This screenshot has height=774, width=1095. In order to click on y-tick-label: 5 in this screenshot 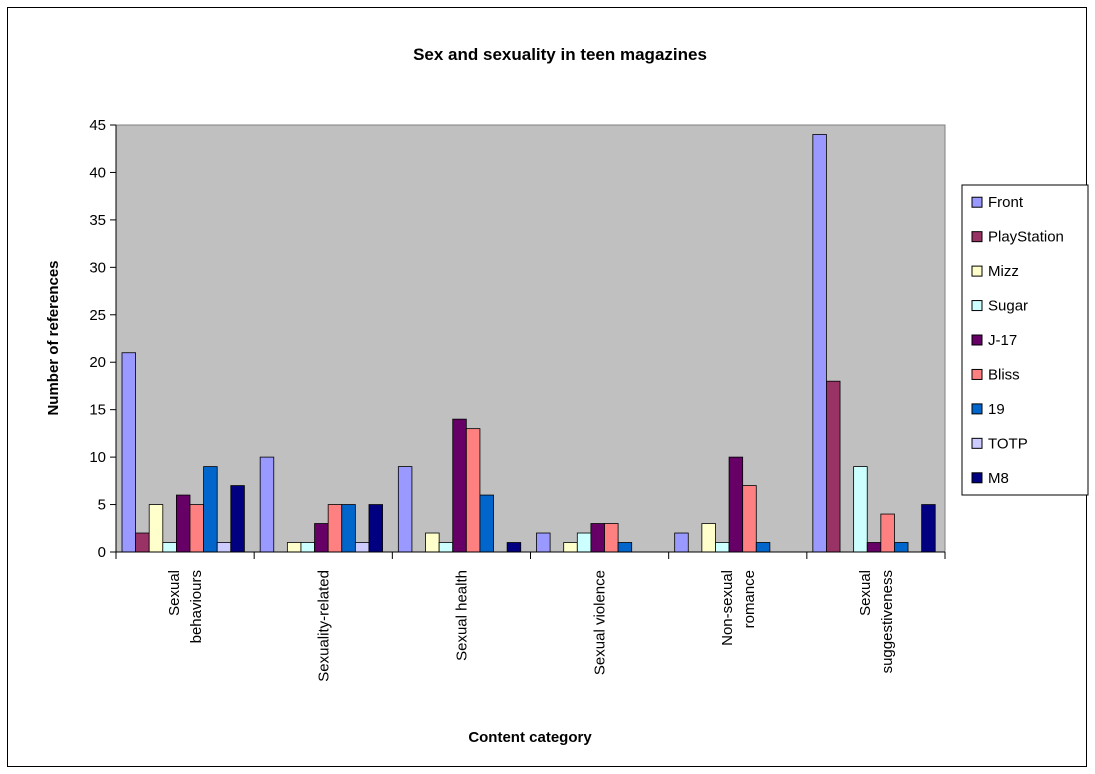, I will do `click(102, 505)`.